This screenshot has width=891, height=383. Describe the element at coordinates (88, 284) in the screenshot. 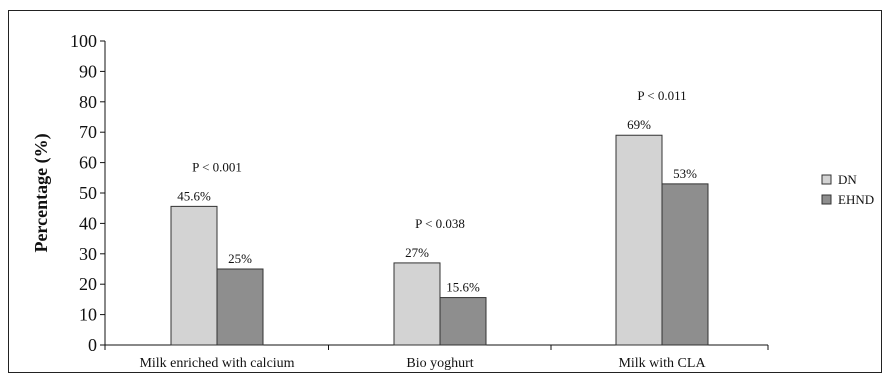

I see `y-tick-label: 20` at that location.